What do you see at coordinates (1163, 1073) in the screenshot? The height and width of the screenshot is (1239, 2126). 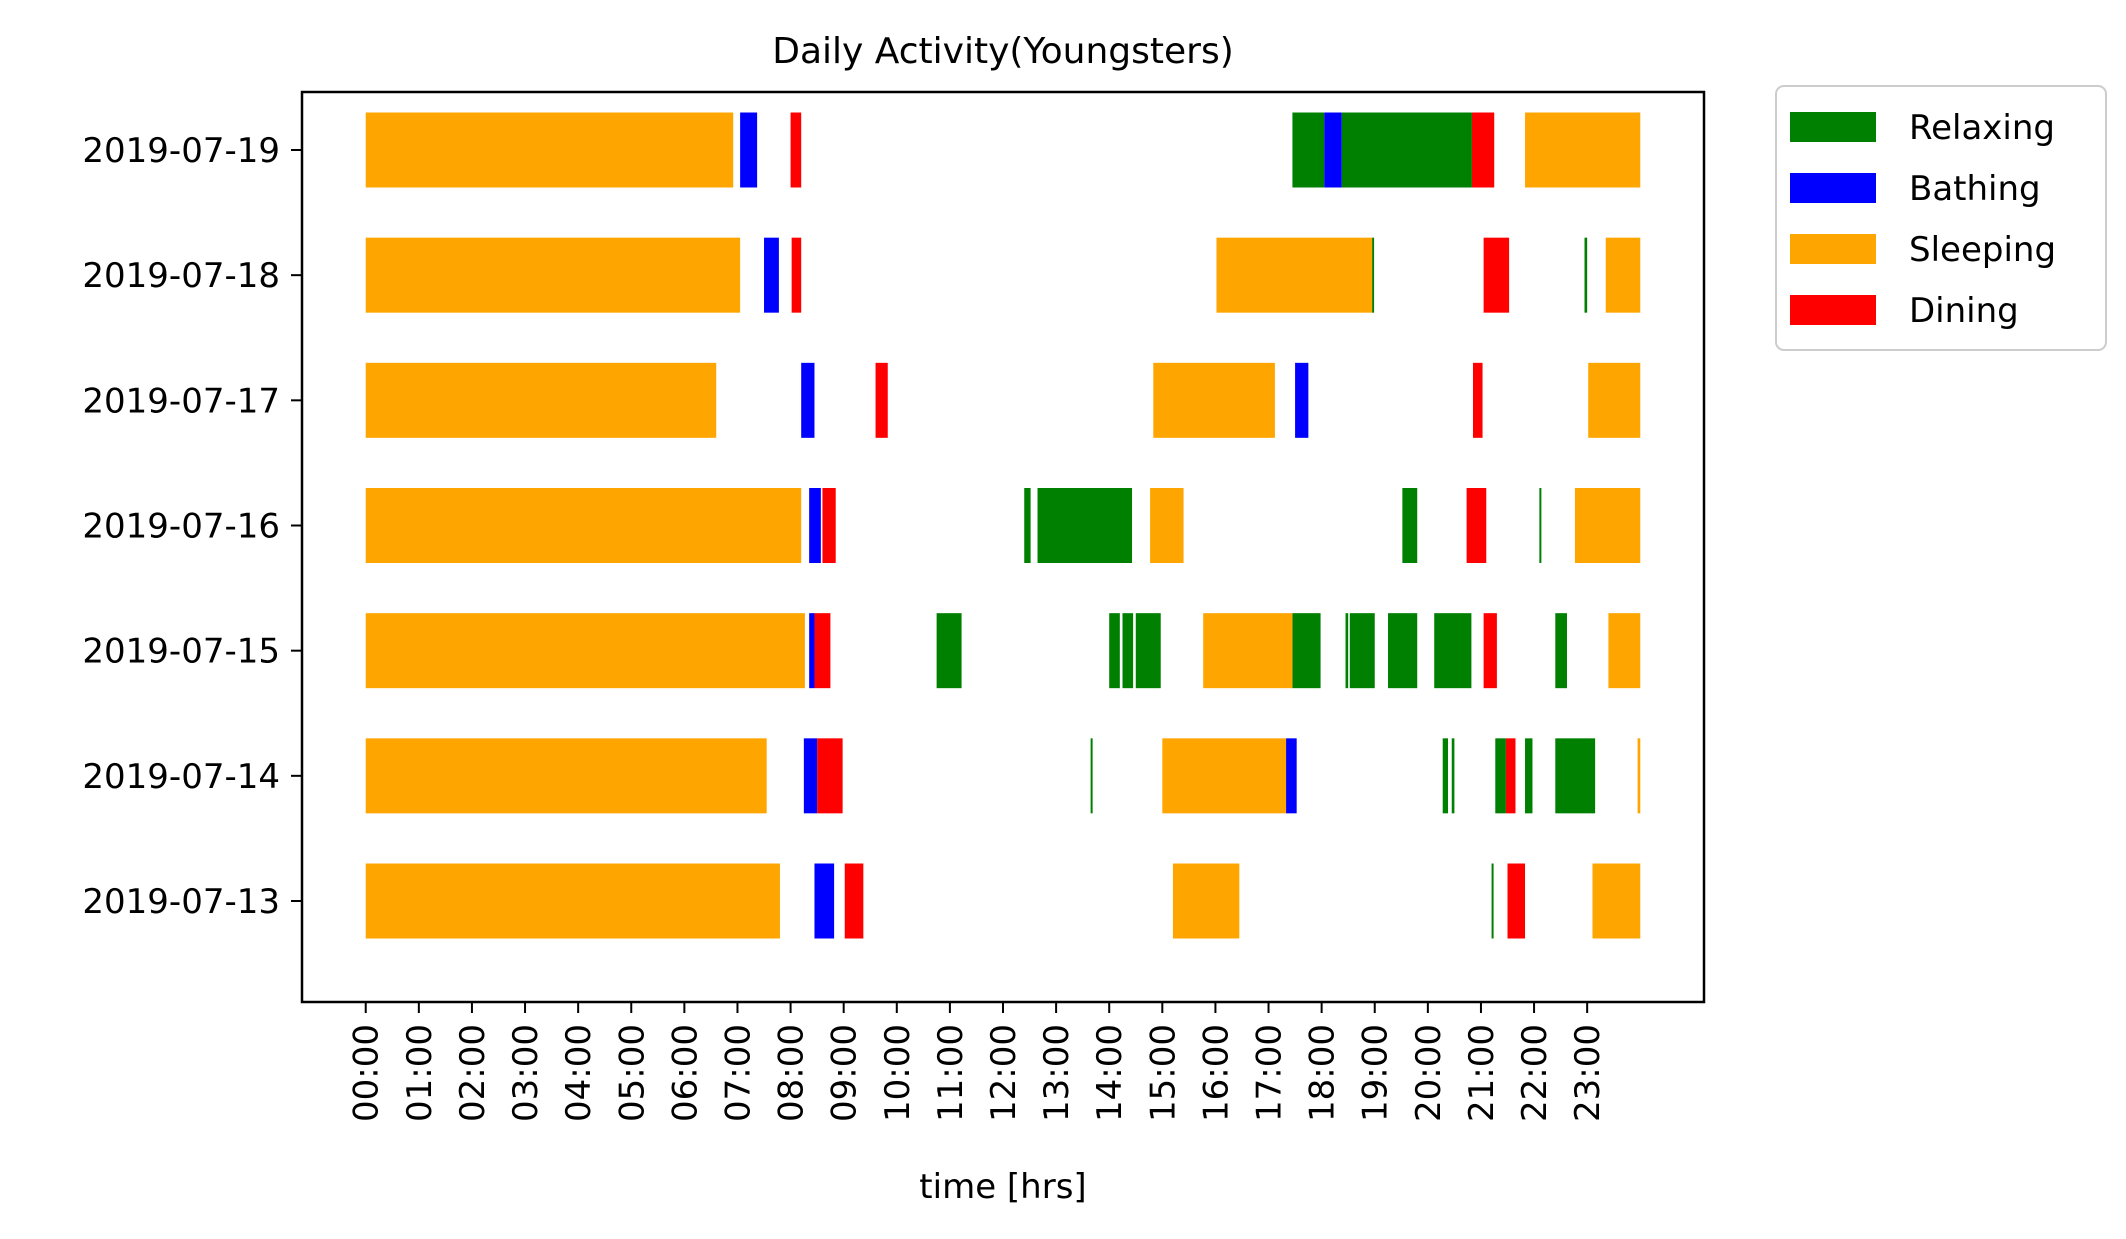 I see `x-tick-label: 15:00` at bounding box center [1163, 1073].